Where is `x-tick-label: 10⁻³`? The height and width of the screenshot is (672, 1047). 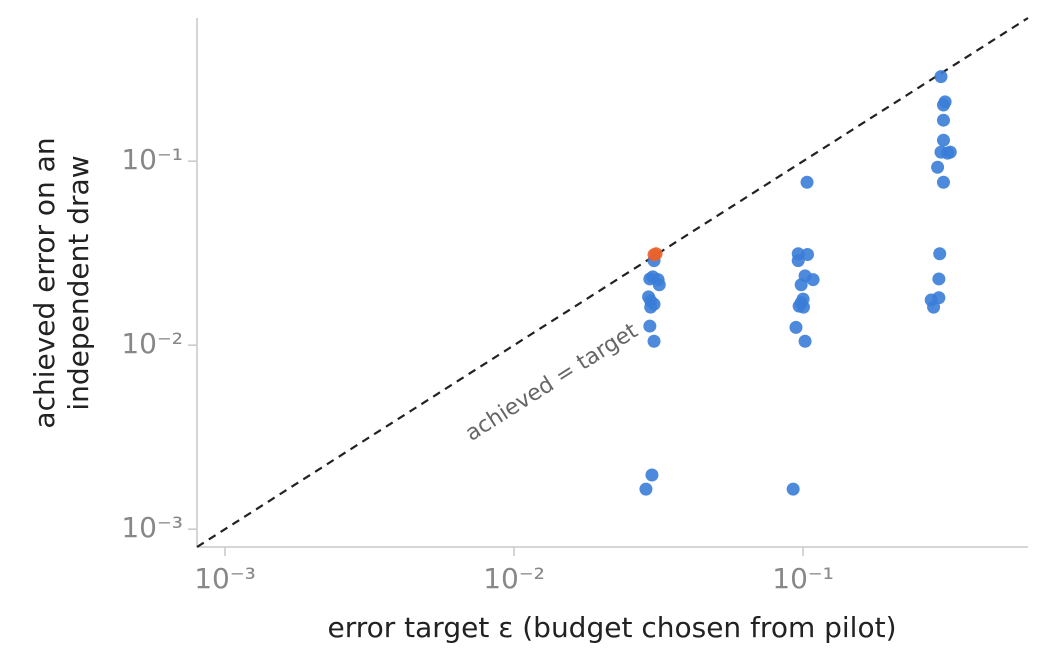
x-tick-label: 10⁻³ is located at coordinates (225, 578).